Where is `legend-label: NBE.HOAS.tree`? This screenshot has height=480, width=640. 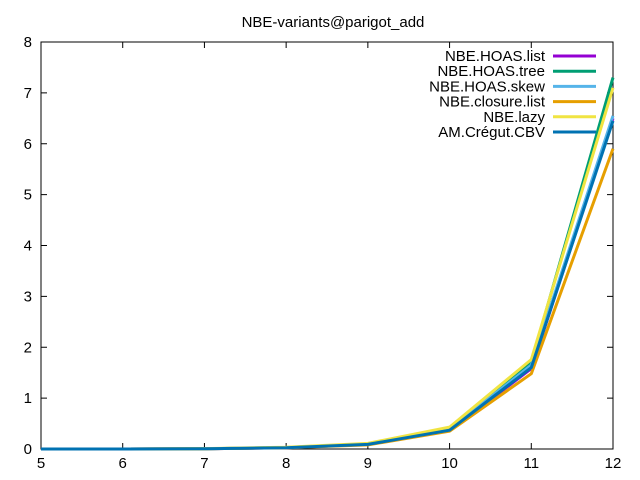 legend-label: NBE.HOAS.tree is located at coordinates (491, 71).